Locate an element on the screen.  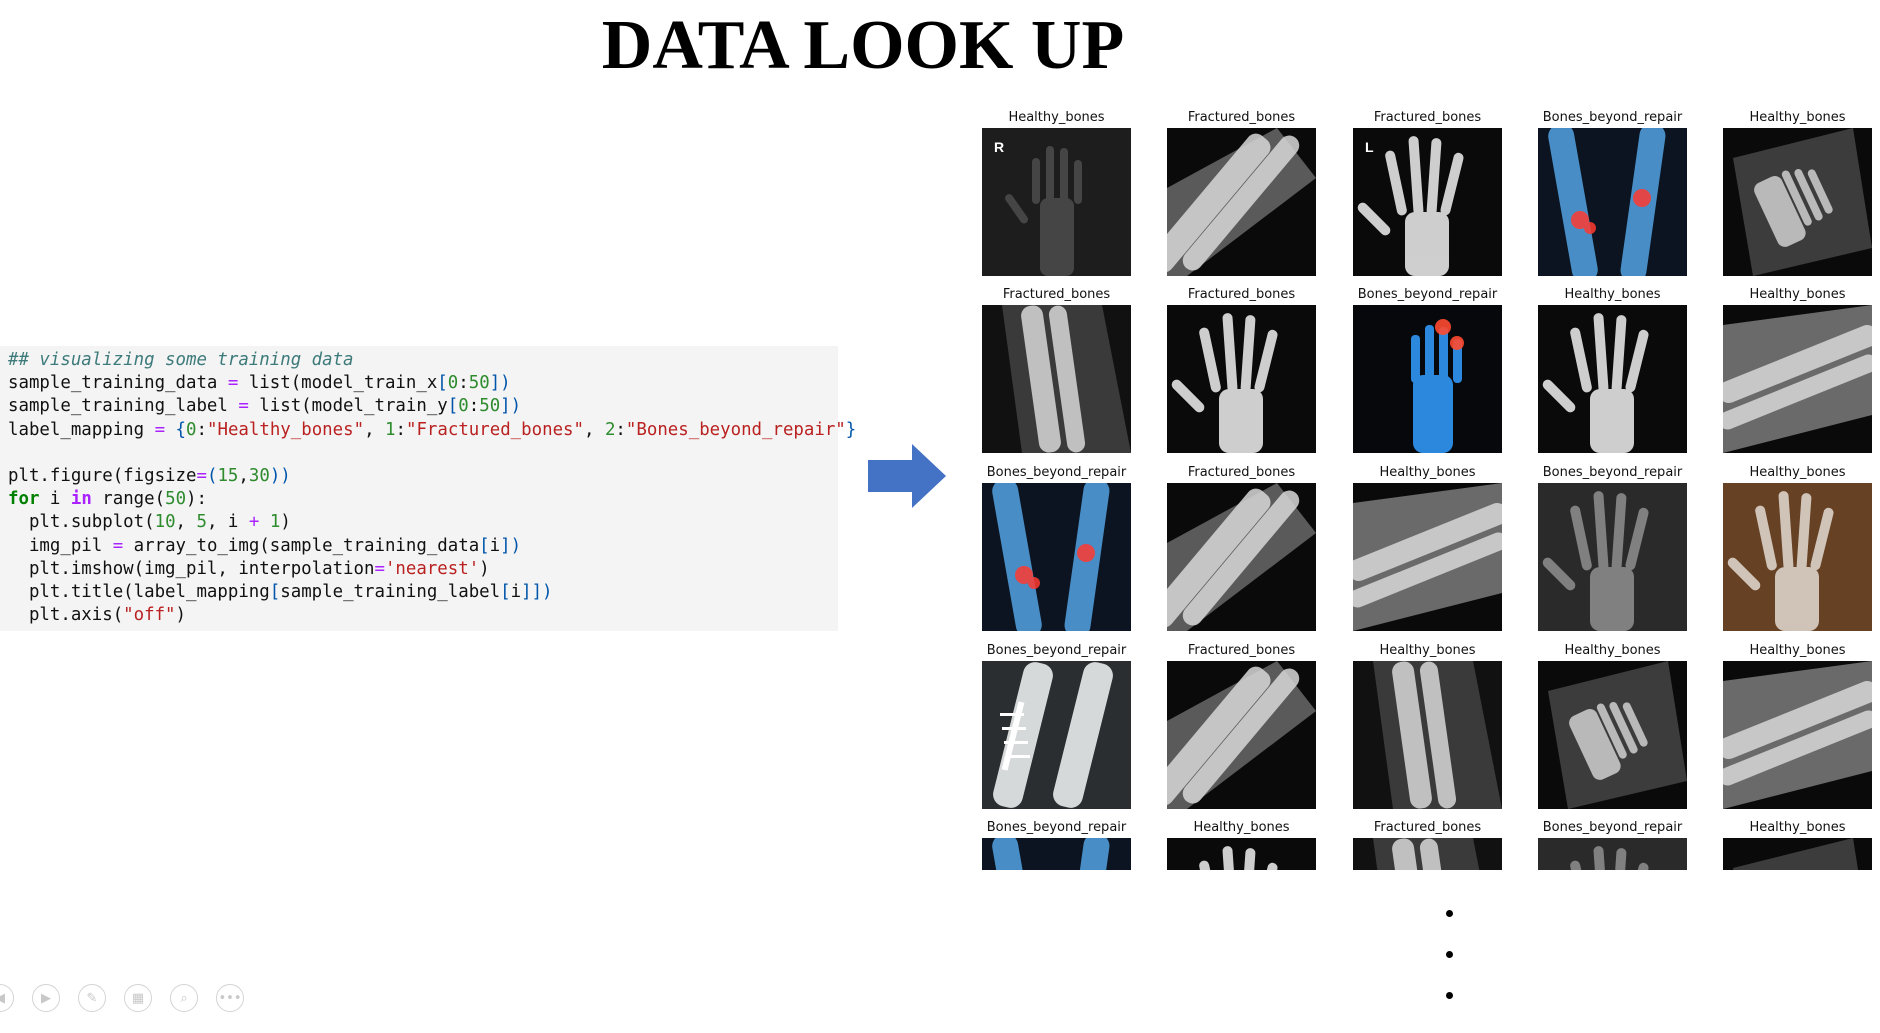
xray-drawing: R is located at coordinates (1056, 202).